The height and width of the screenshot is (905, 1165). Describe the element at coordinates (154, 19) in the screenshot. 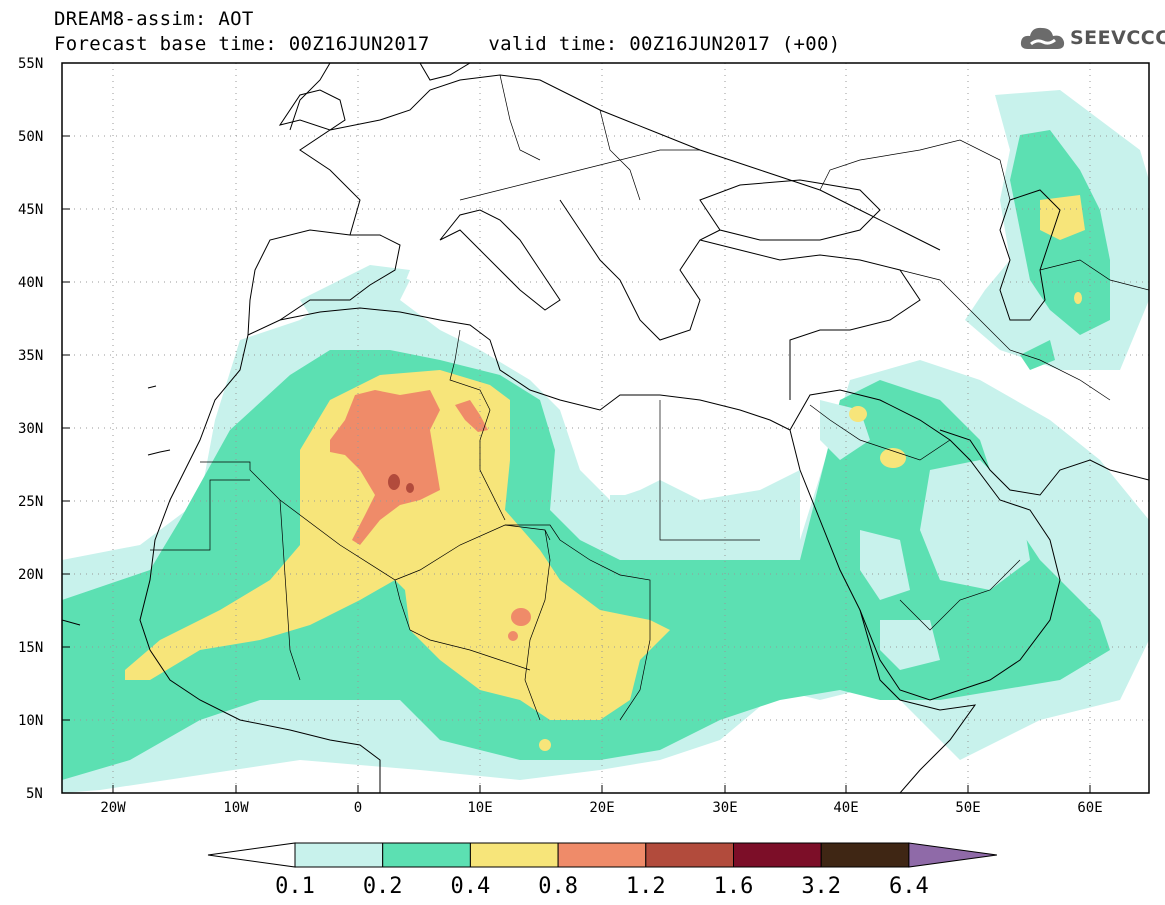

I see `map-title: DREAM8-assim: AOT` at that location.